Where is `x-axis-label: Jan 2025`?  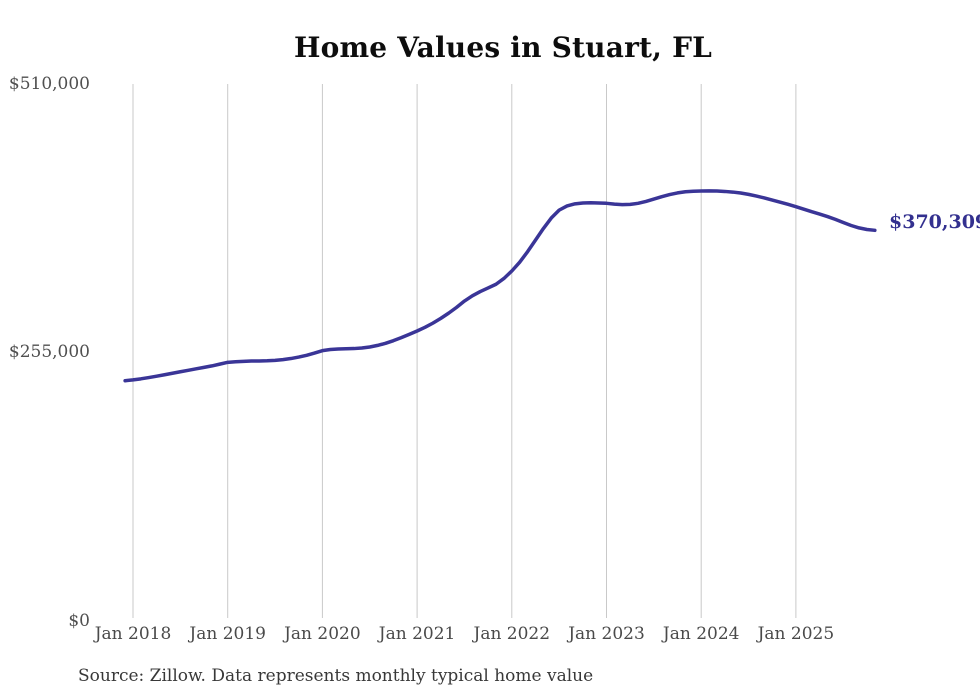 x-axis-label: Jan 2025 is located at coordinates (796, 634).